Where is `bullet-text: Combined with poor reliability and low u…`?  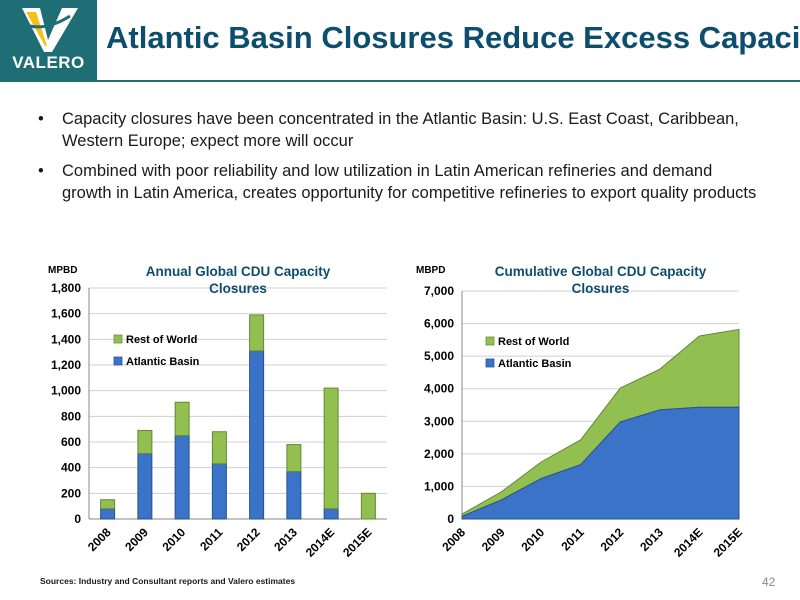
bullet-text: Combined with poor reliability and low u… is located at coordinates (409, 182).